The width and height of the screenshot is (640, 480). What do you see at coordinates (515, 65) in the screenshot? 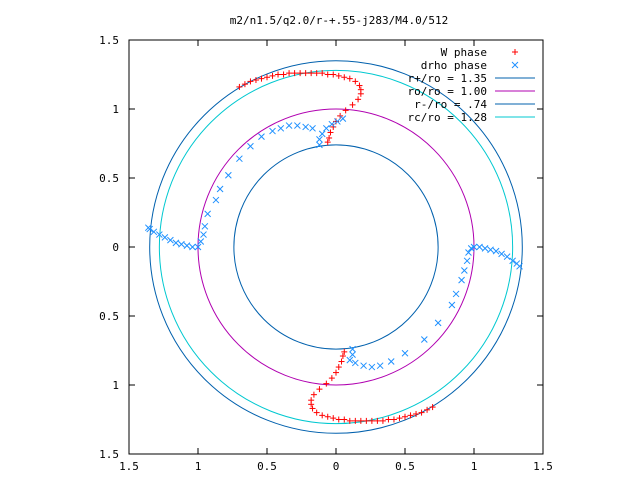
I see `legend-marker-drho-phase` at bounding box center [515, 65].